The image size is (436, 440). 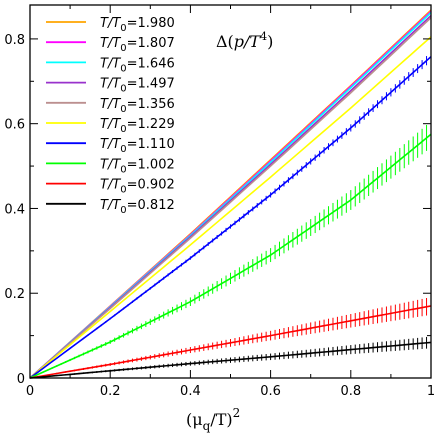 I want to click on y-tick-label: 0.8, so click(x=14, y=40).